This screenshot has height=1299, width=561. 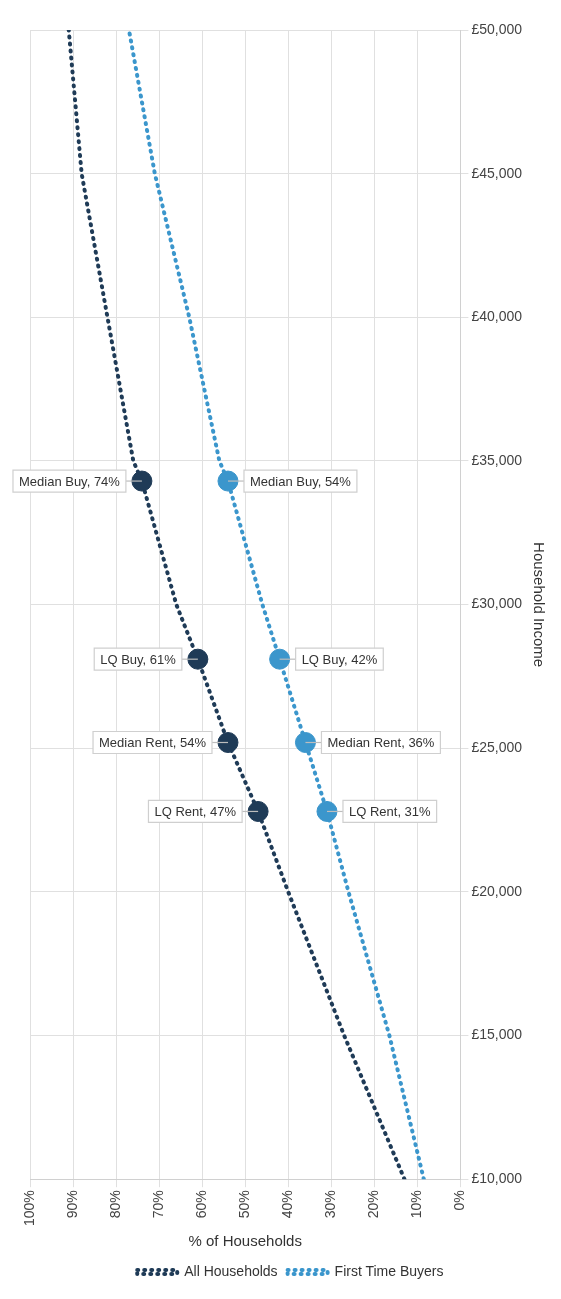 What do you see at coordinates (153, 743) in the screenshot?
I see `annotation: Median Rent, 54%` at bounding box center [153, 743].